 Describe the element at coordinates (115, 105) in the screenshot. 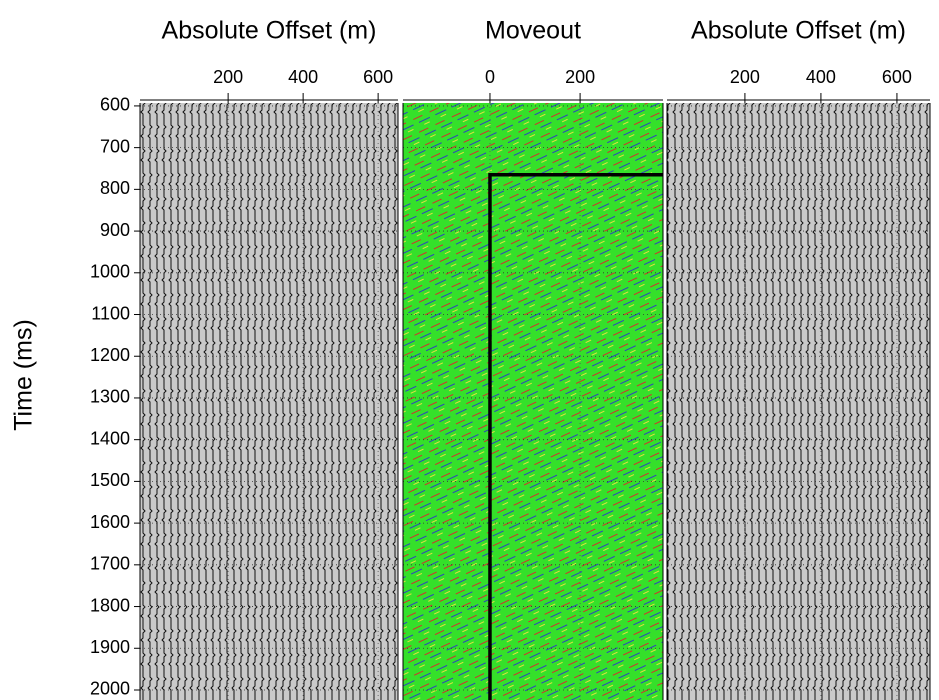

I see `y-tick-label: 600` at that location.